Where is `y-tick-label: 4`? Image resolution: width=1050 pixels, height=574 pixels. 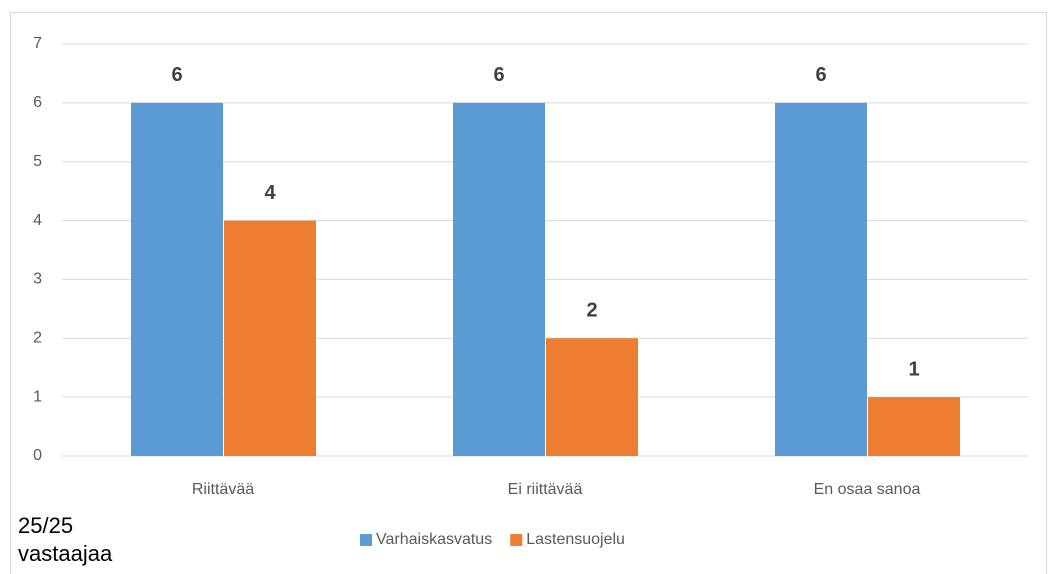 y-tick-label: 4 is located at coordinates (37, 220).